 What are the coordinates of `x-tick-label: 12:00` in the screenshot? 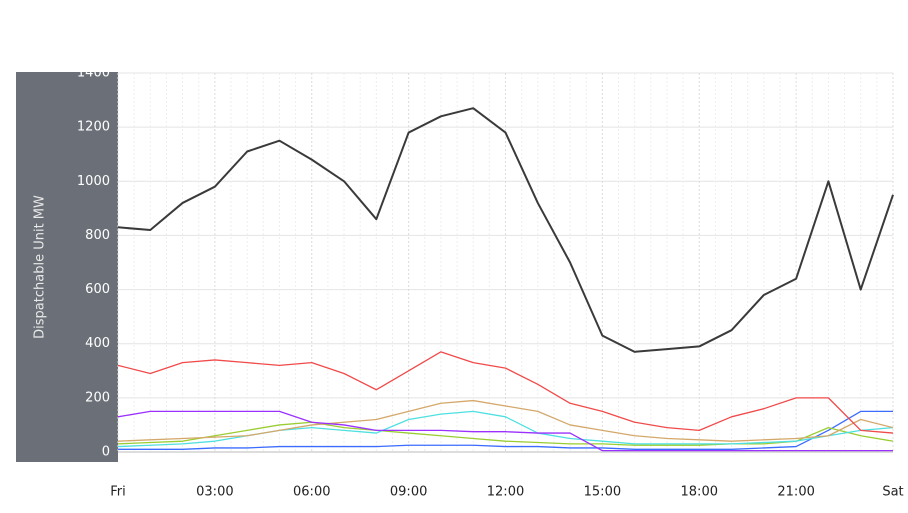 It's located at (505, 492).